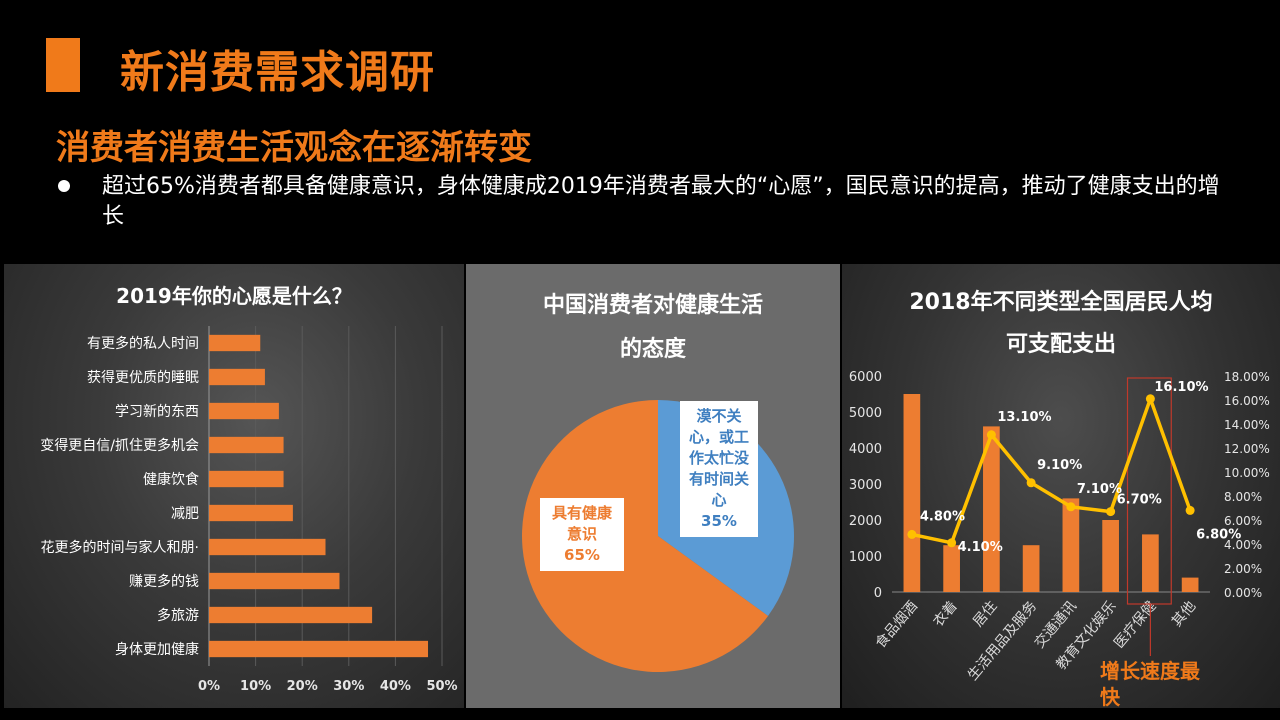  Describe the element at coordinates (719, 469) in the screenshot. I see `pie-label-blue-box` at that location.